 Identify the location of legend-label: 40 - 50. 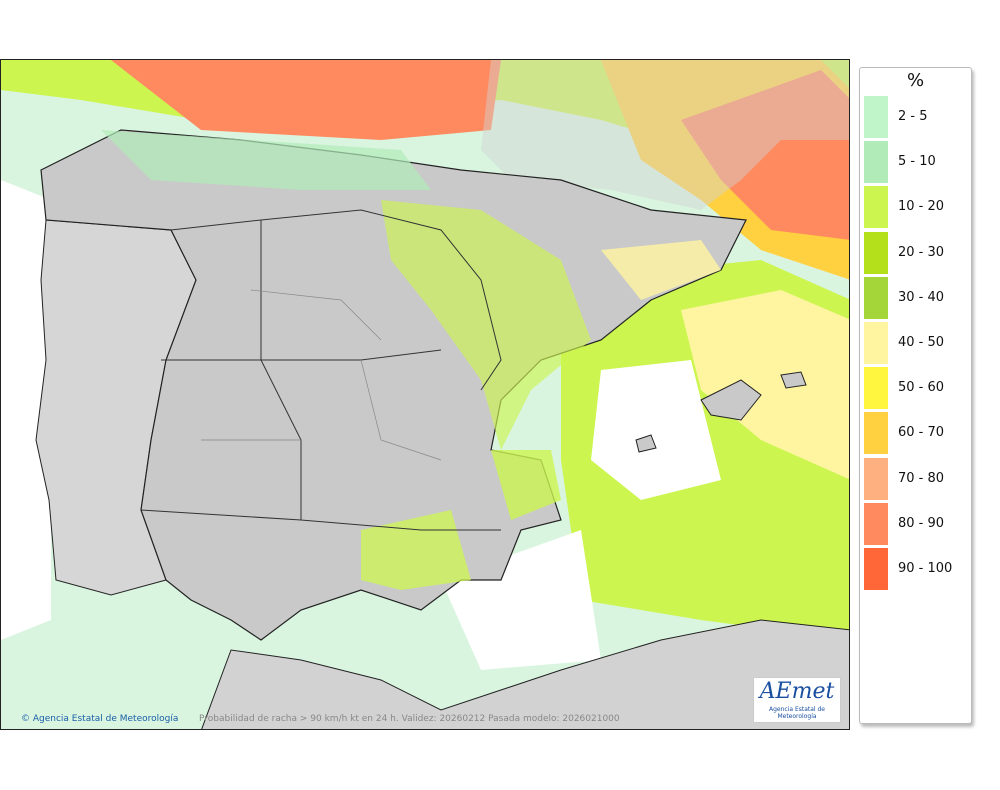
(921, 342).